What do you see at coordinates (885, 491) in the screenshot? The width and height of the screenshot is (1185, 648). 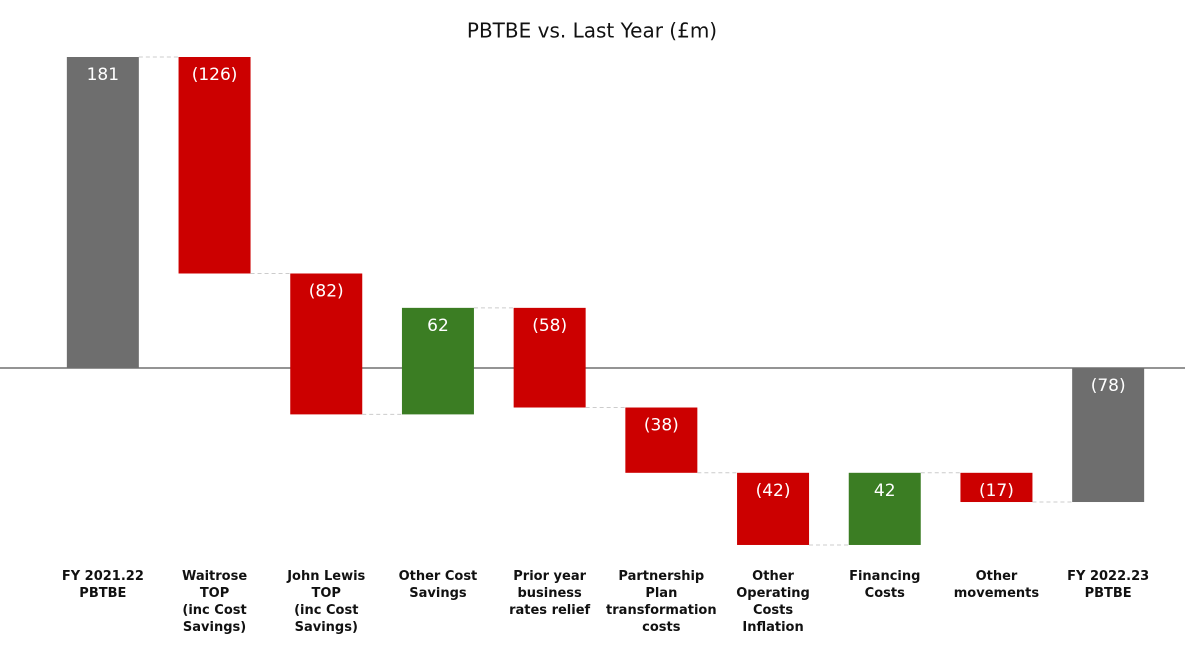 I see `value-label: 42` at bounding box center [885, 491].